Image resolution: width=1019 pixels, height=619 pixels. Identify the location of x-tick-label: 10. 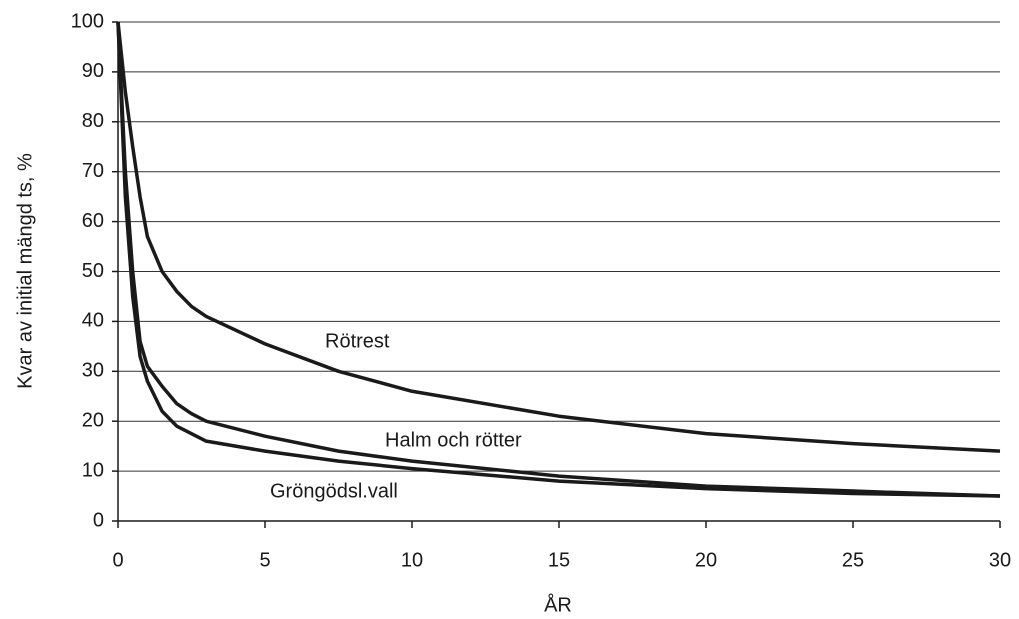
(412, 560).